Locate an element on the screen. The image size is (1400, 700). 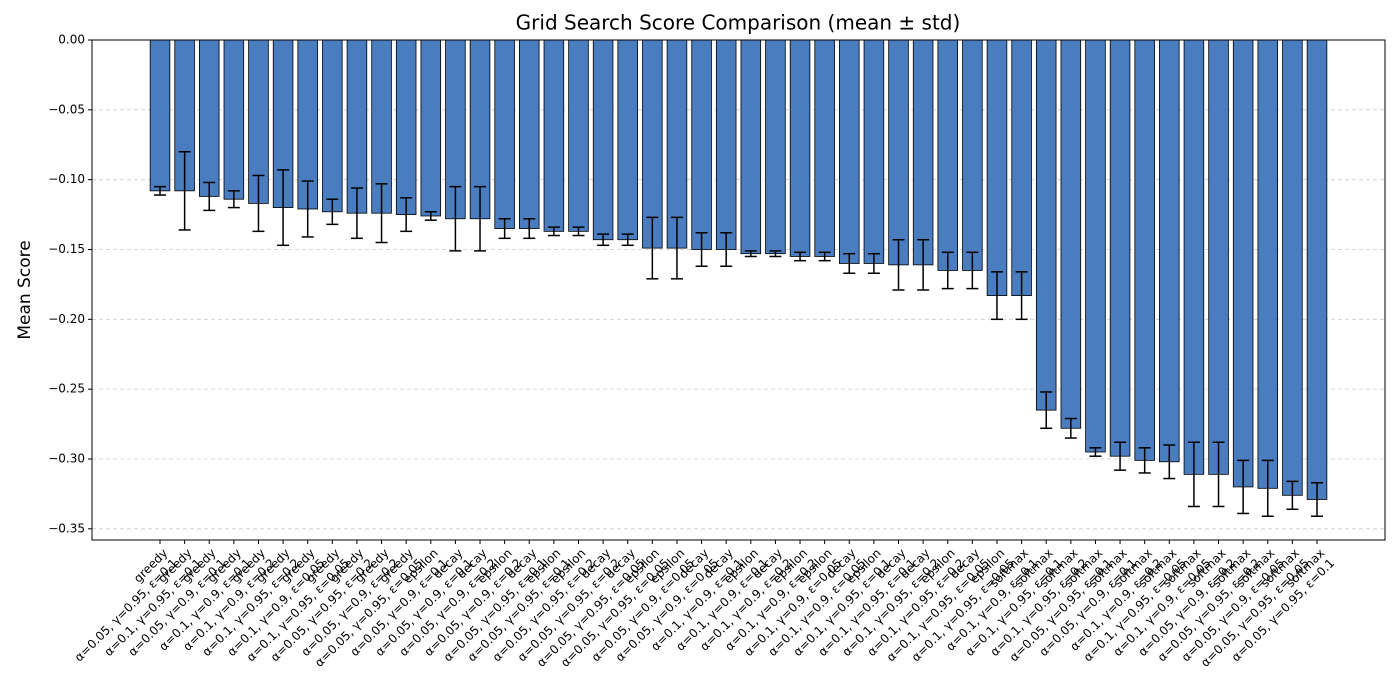
y-tick-label: −0.15 is located at coordinates (66, 249).